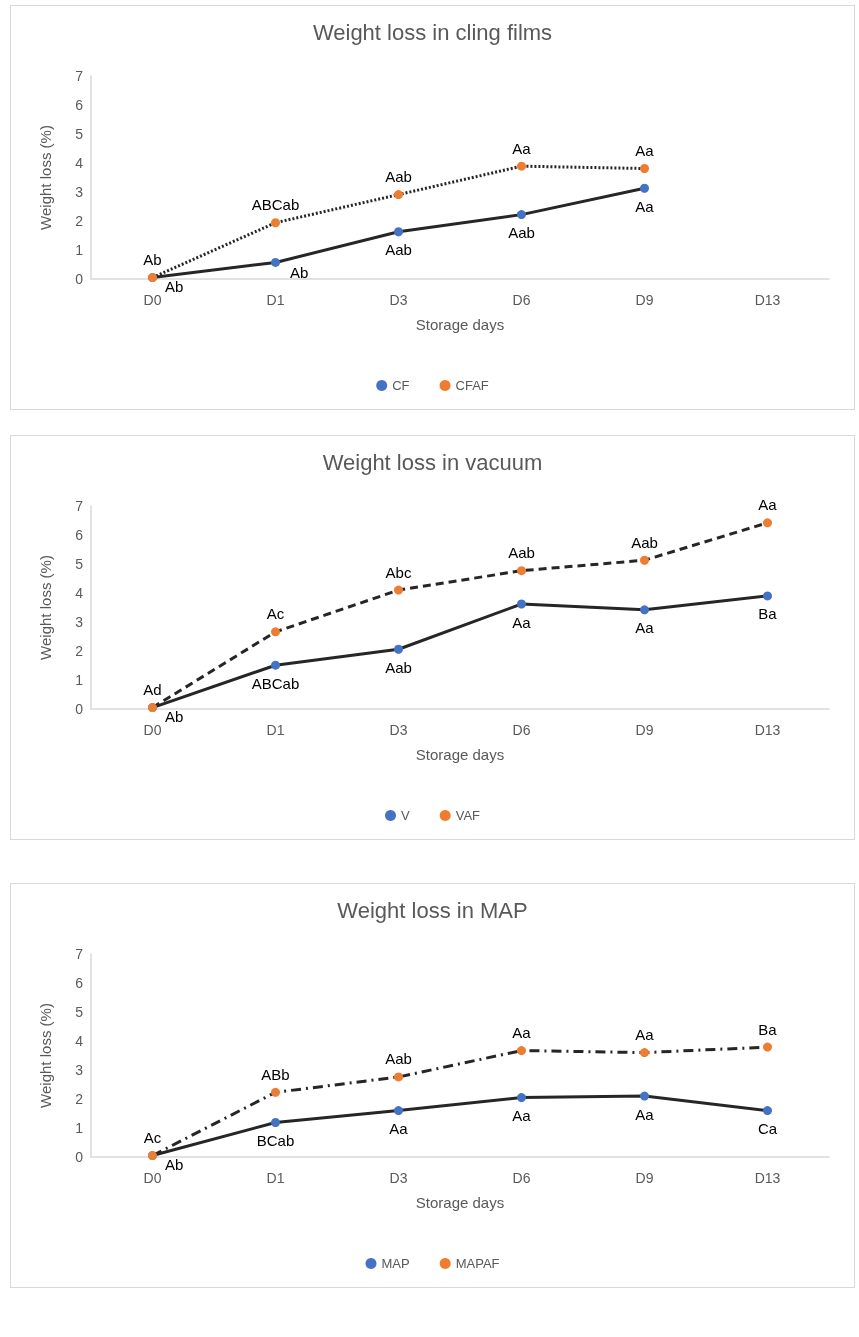 The width and height of the screenshot is (859, 1337). I want to click on data-label: ABb, so click(275, 1074).